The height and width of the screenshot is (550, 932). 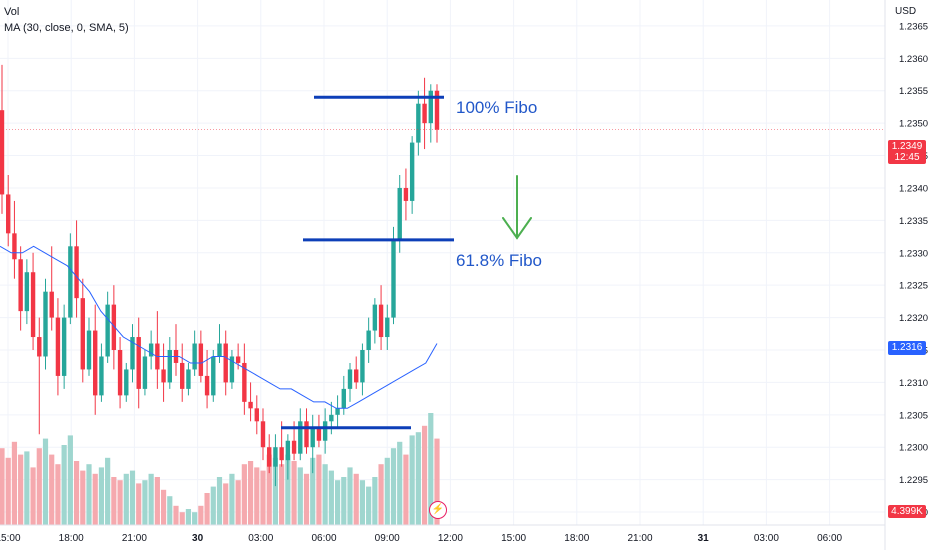 What do you see at coordinates (704, 538) in the screenshot?
I see `time-tick-label: 31` at bounding box center [704, 538].